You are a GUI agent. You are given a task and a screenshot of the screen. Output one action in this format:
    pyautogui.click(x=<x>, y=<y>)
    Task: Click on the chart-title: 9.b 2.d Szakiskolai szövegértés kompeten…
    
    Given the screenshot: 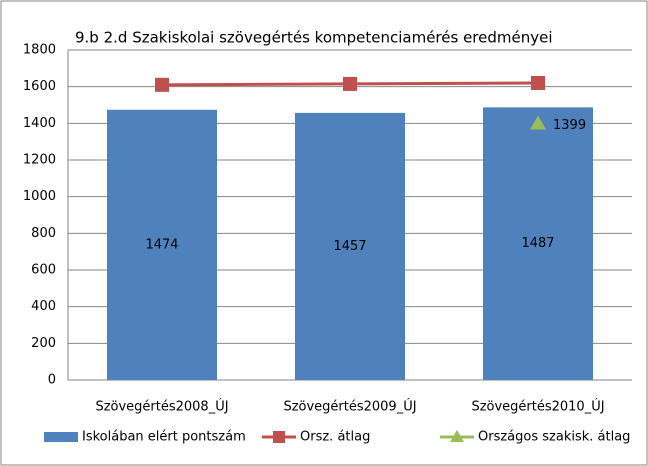 What is the action you would take?
    pyautogui.click(x=314, y=38)
    